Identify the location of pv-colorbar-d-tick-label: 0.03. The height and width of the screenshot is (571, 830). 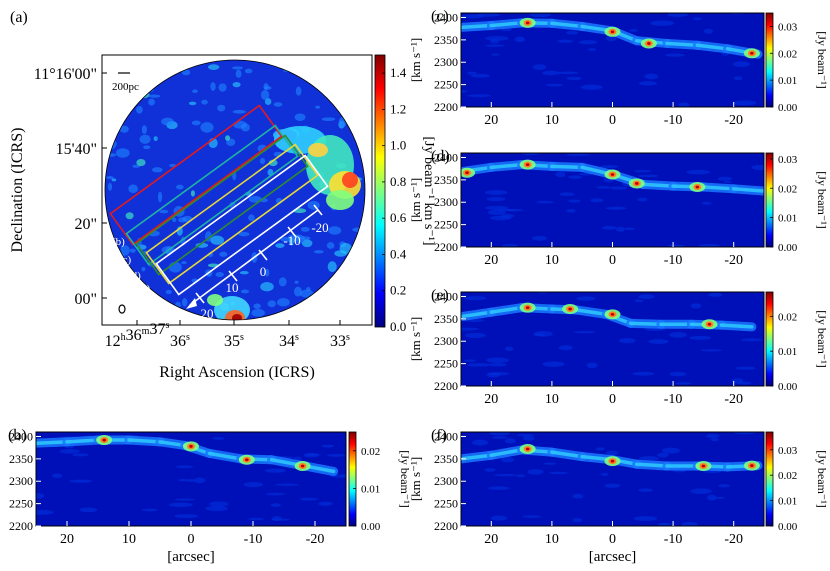
(788, 160).